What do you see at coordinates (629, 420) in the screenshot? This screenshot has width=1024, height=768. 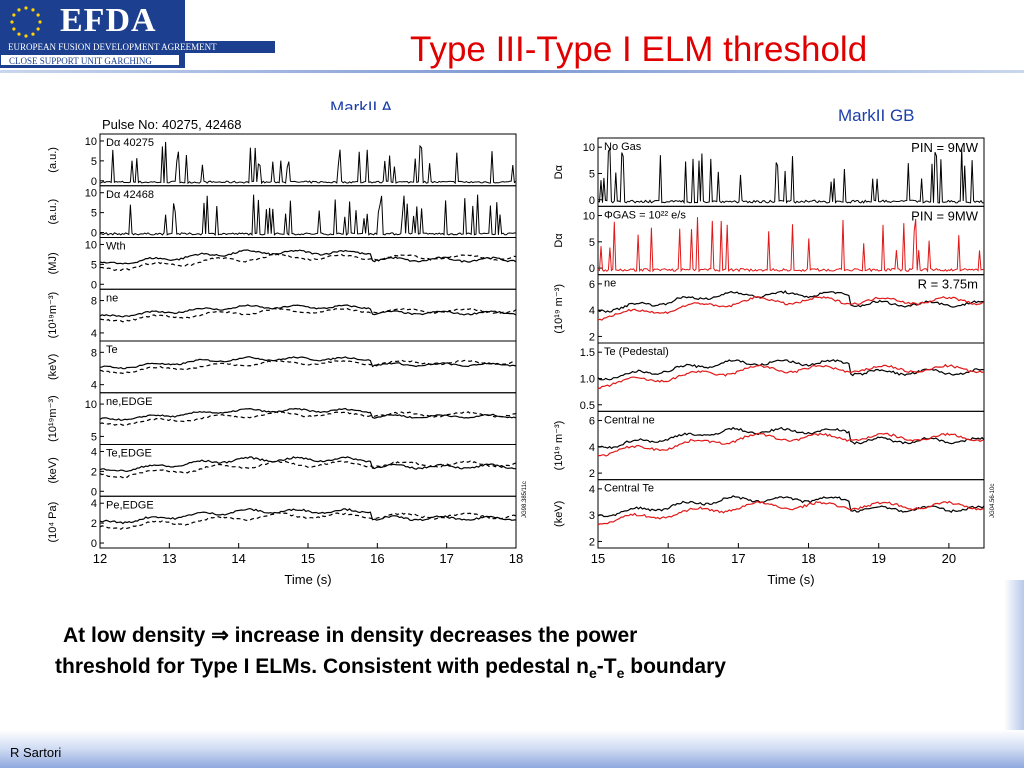 I see `panel-label: Central ne` at bounding box center [629, 420].